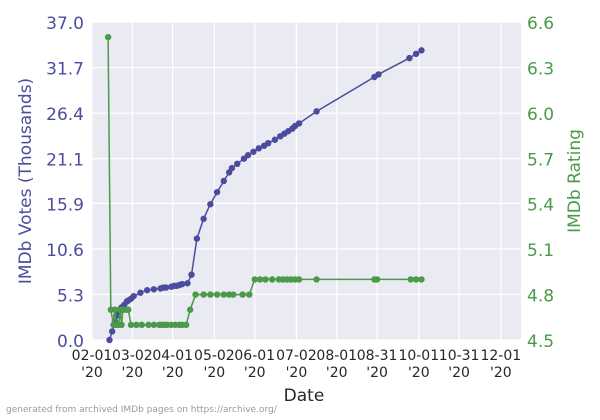 The image size is (600, 420). What do you see at coordinates (70, 342) in the screenshot?
I see `y-left-tick-label: 0.0` at bounding box center [70, 342].